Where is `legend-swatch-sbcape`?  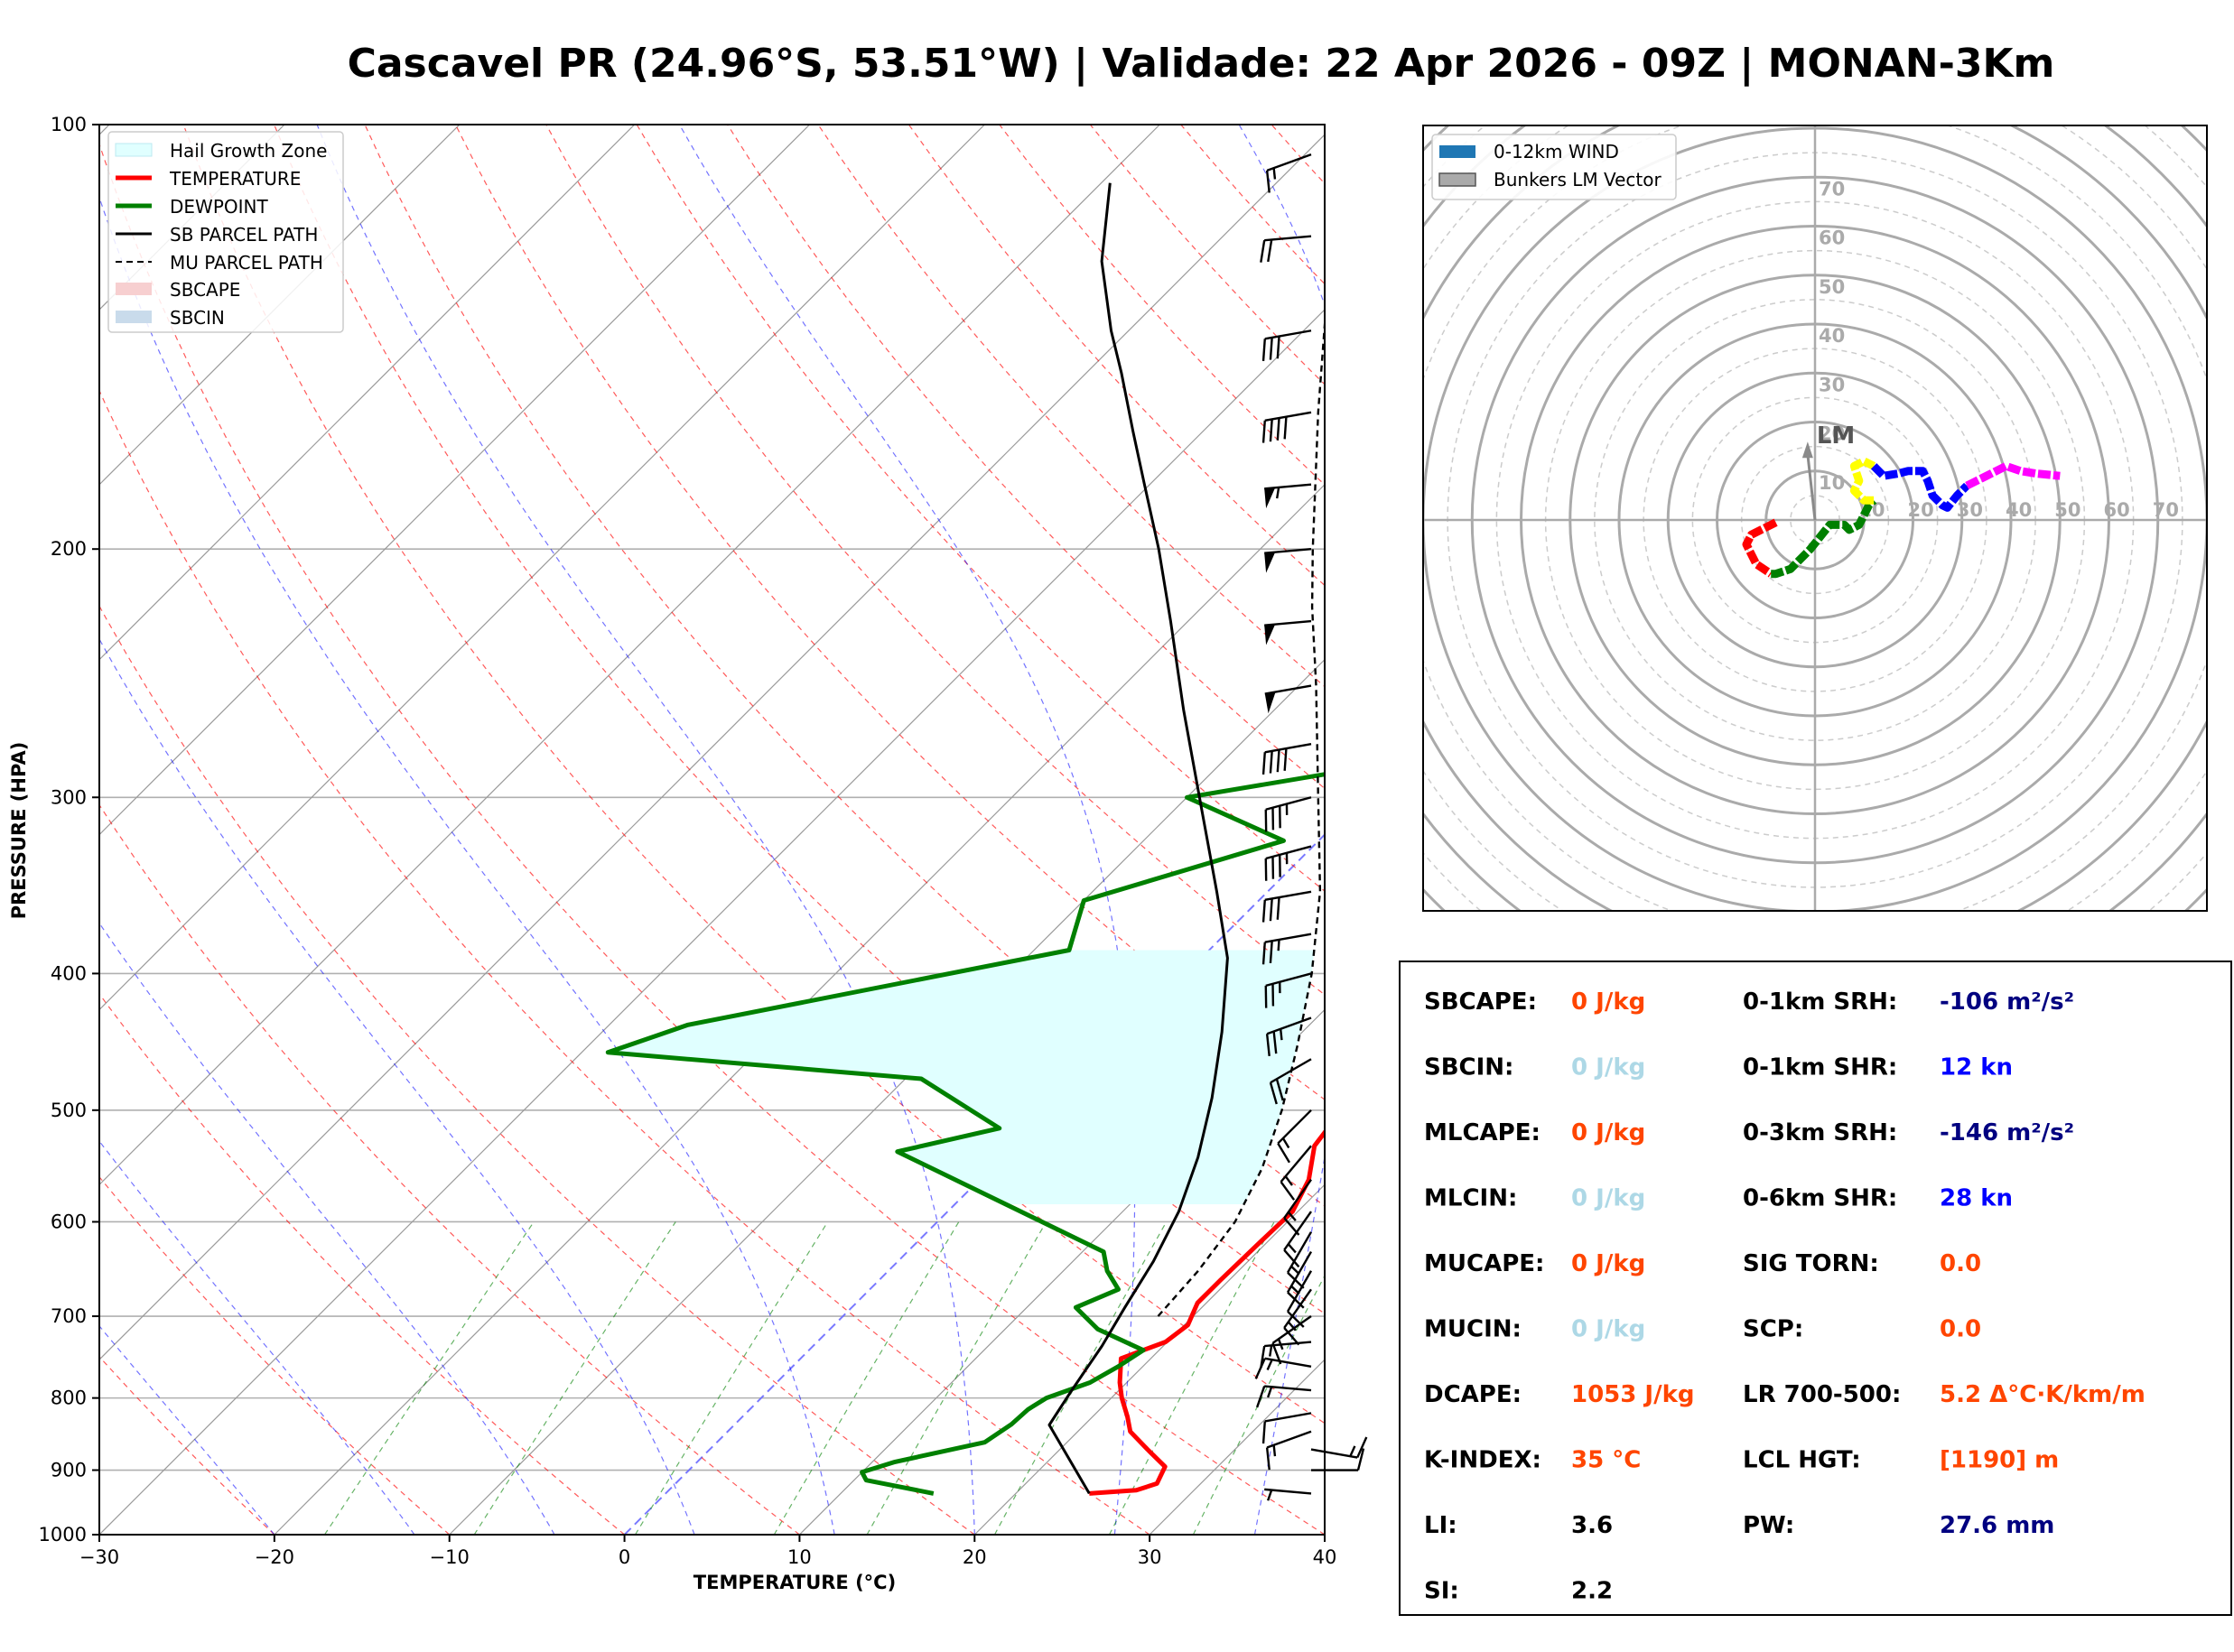
legend-swatch-sbcape is located at coordinates (134, 289).